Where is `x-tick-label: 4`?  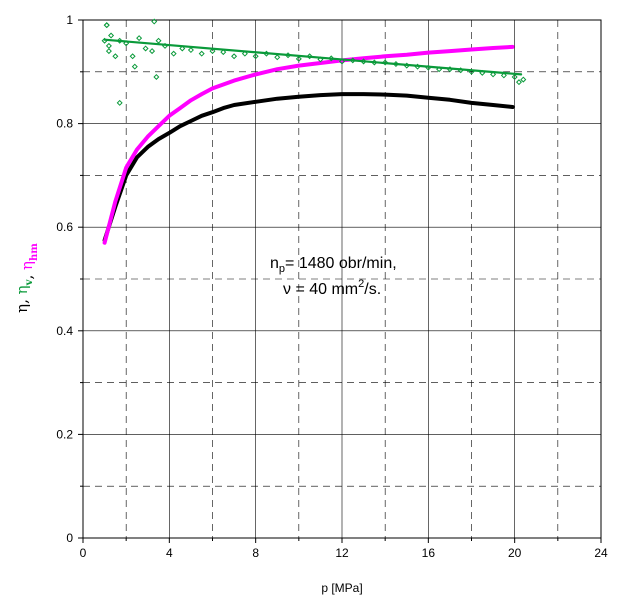 x-tick-label: 4 is located at coordinates (169, 553).